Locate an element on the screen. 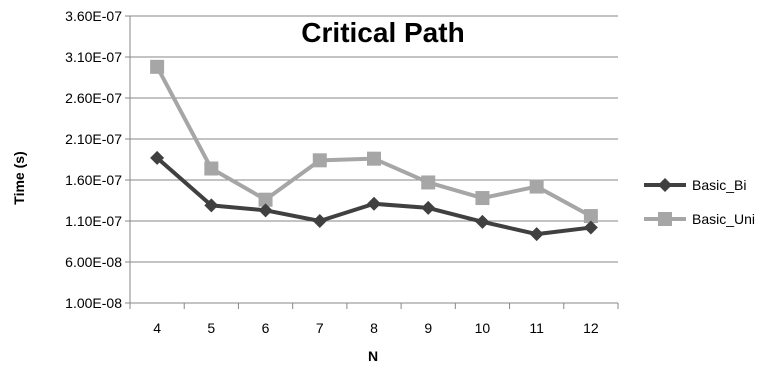 The width and height of the screenshot is (772, 367). y-tick-label: 1.60E-07 is located at coordinates (93, 180).